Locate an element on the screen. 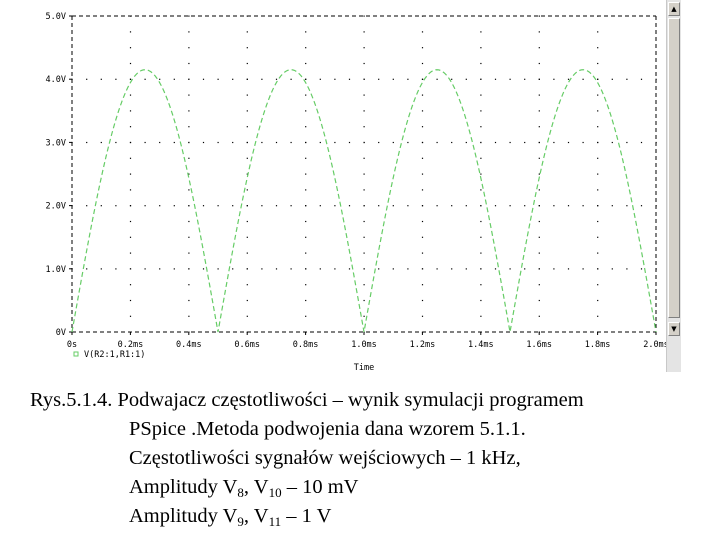 This screenshot has width=720, height=540. caption-line-5-prefix: Amplitudy V is located at coordinates (183, 516).